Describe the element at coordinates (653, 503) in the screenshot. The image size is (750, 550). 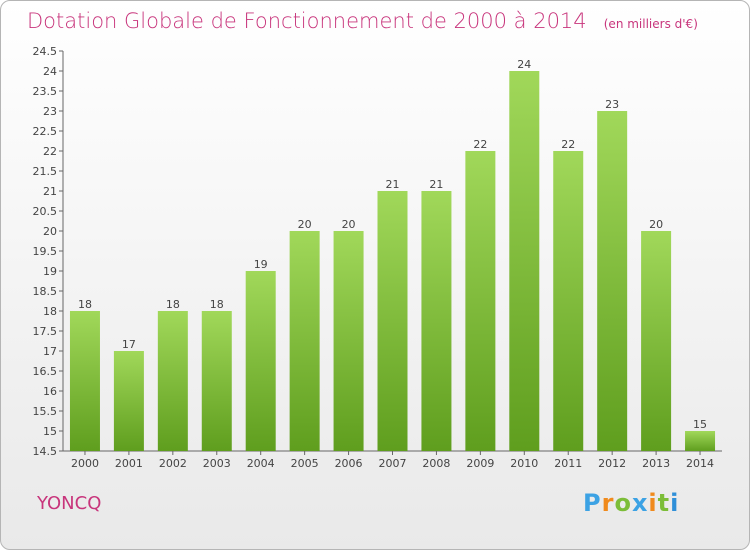
I see `logo-letter-i: i` at that location.